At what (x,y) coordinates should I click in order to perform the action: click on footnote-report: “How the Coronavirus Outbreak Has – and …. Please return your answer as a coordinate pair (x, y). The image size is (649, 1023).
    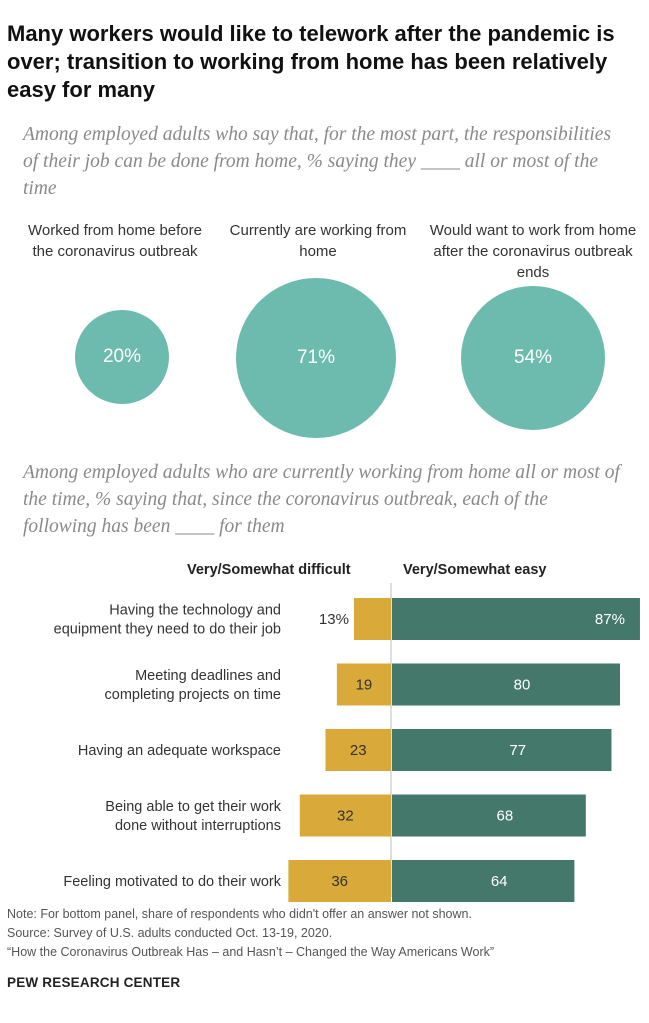
    Looking at the image, I should click on (251, 952).